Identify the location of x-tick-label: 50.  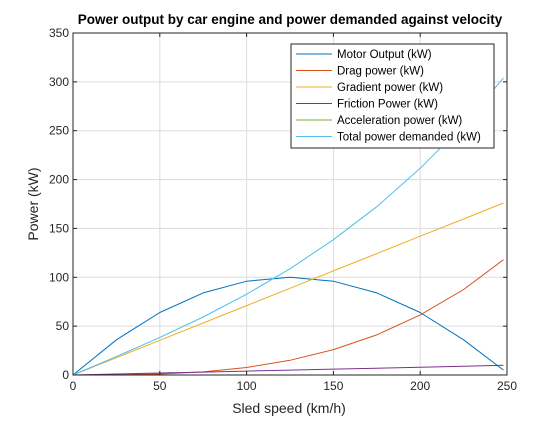
(160, 386).